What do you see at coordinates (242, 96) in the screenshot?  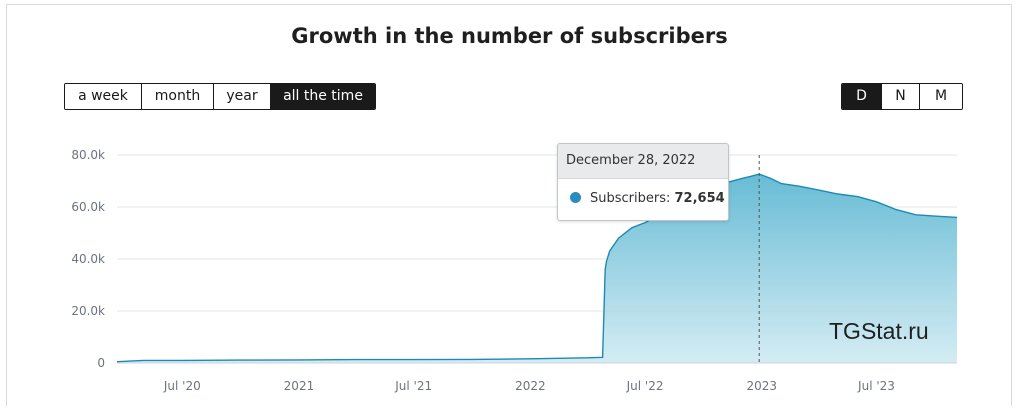 I see `range-year-button: year` at bounding box center [242, 96].